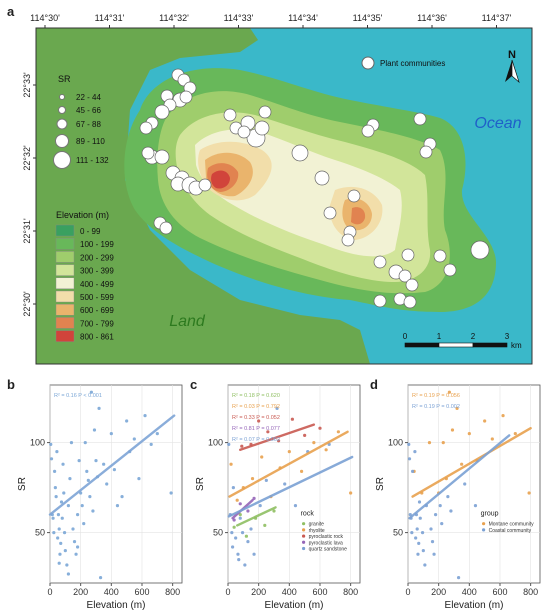  I want to click on legend-label: pyroclastic lava, so click(326, 543).